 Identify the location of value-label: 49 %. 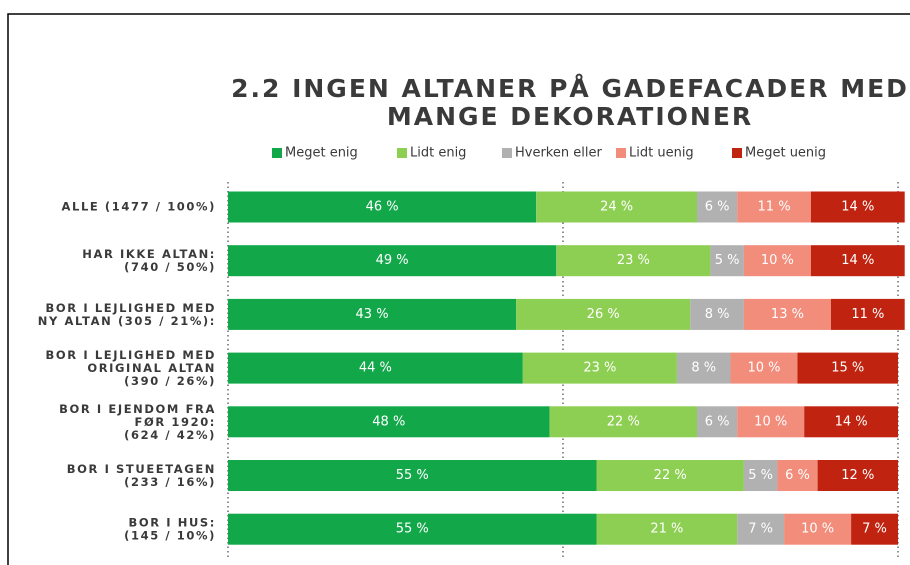
(392, 260).